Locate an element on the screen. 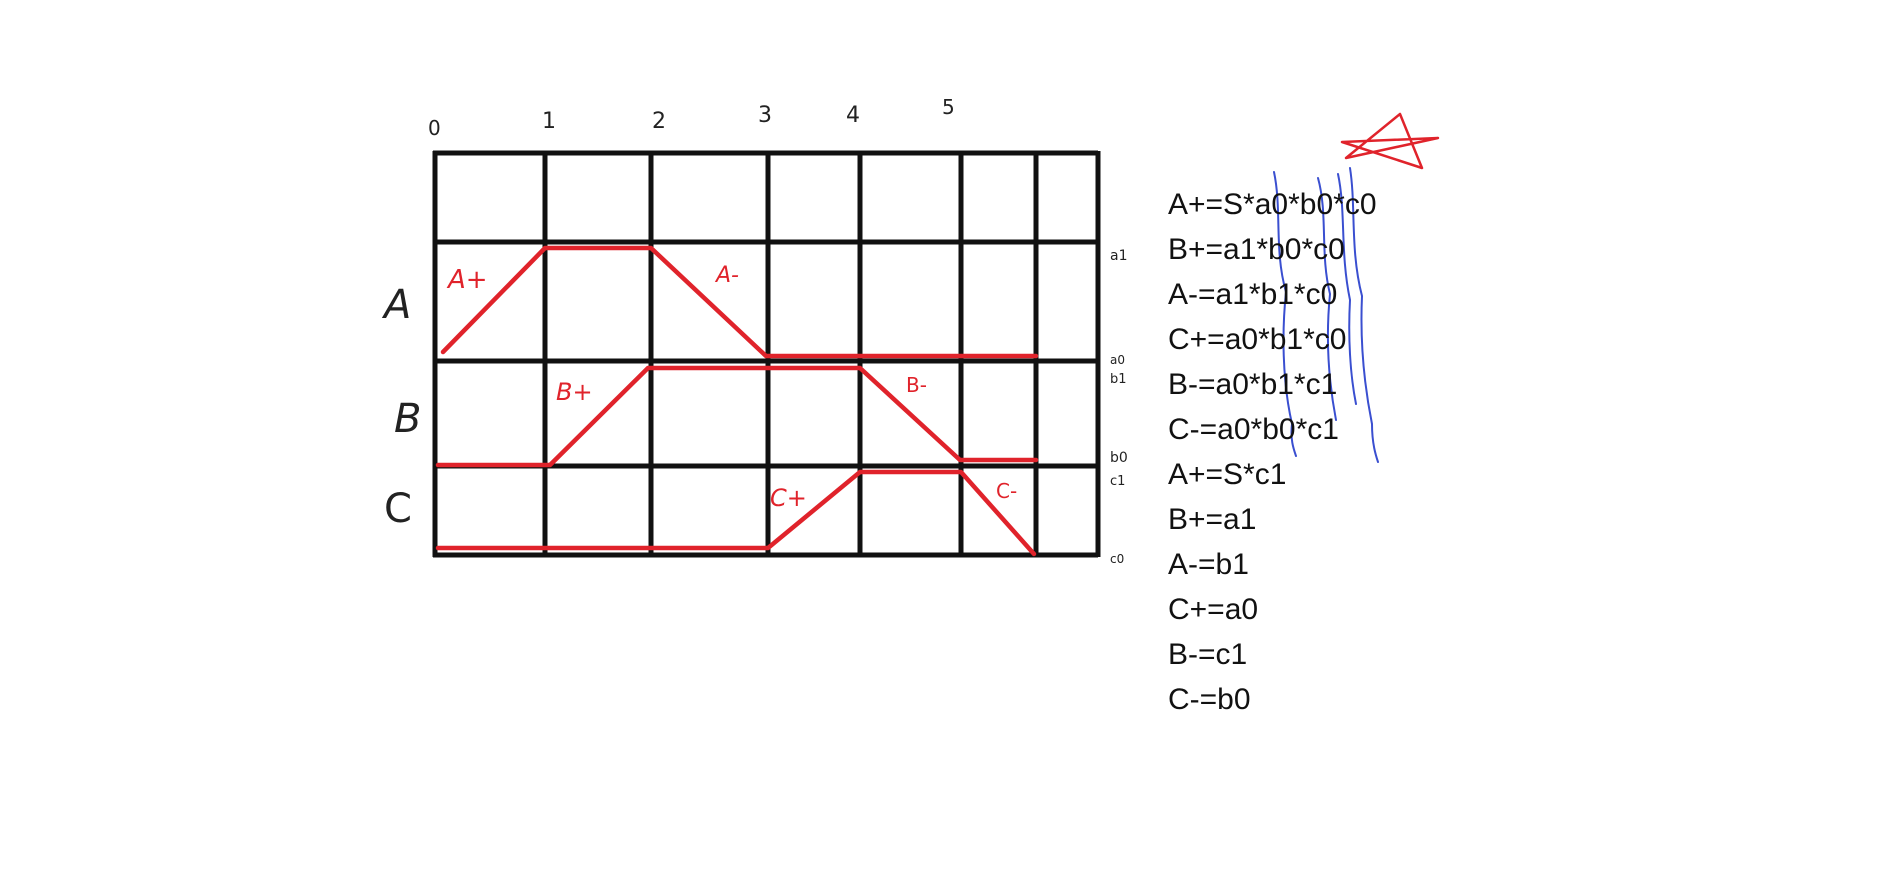 The width and height of the screenshot is (1902, 870). sensor-label-a1: a1 is located at coordinates (1119, 256).